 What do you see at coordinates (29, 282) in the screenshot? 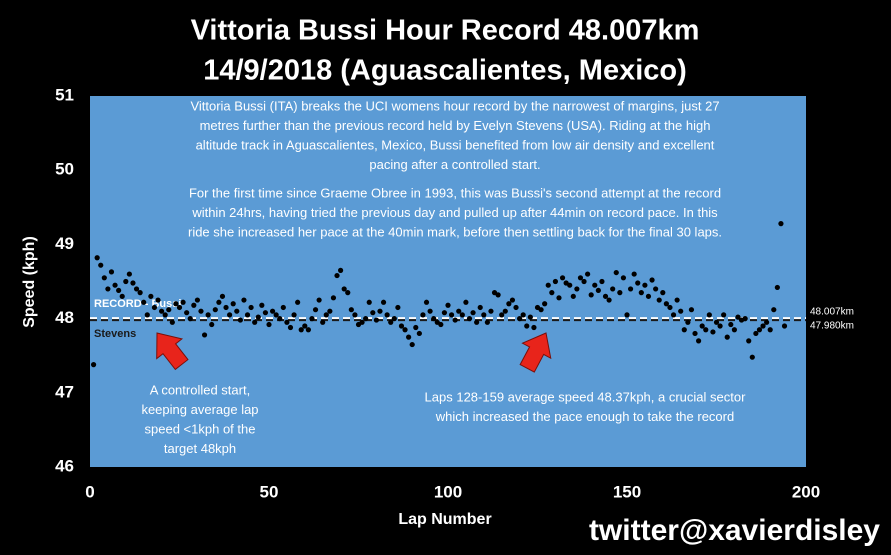
I see `y-axis-label: Speed (kph)` at bounding box center [29, 282].